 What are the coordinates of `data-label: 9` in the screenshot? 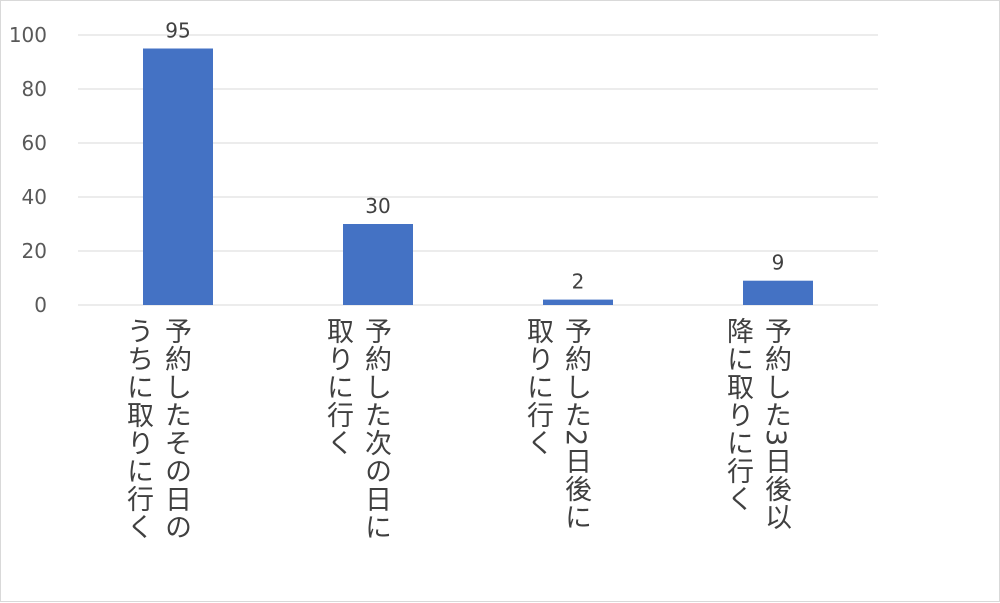 It's located at (778, 263).